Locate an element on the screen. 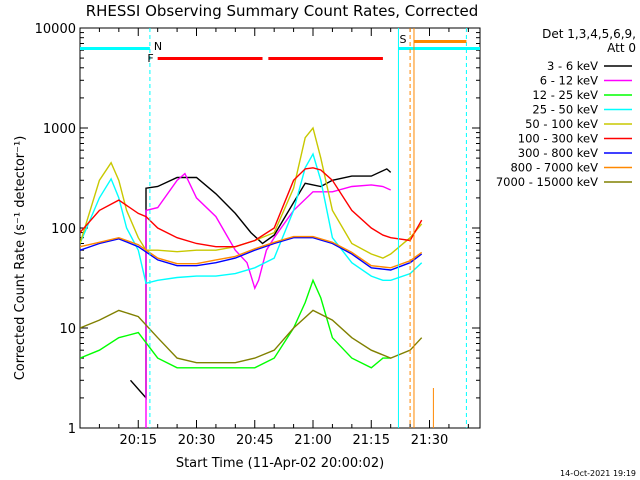 Image resolution: width=640 pixels, height=480 pixels. y-tick-label: 100 is located at coordinates (63, 229).